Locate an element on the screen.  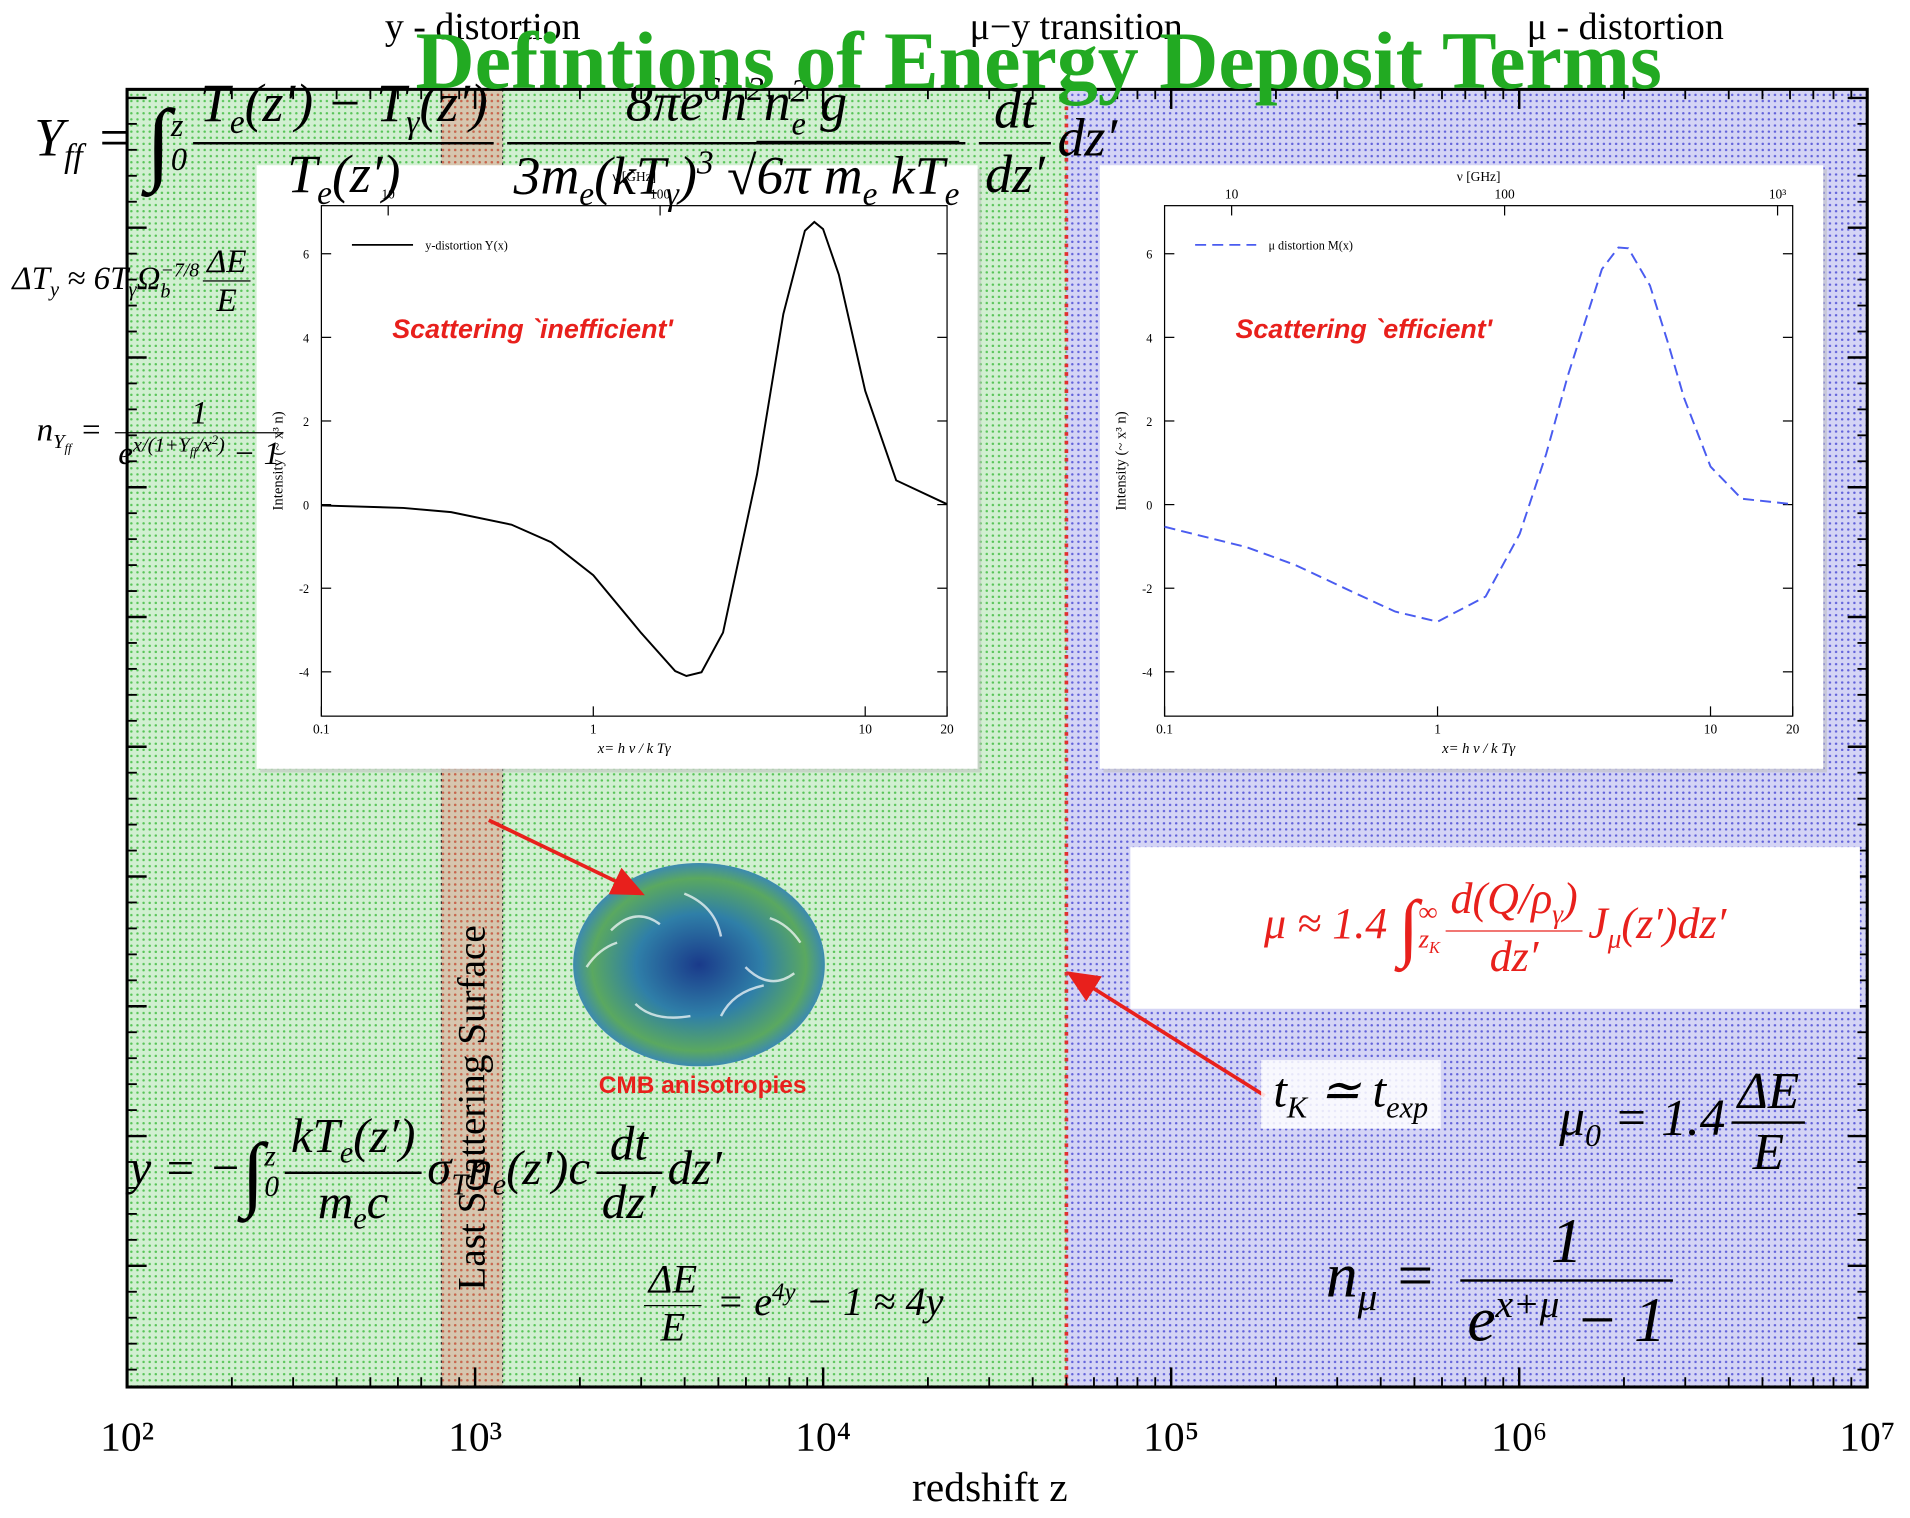
math-text: Y is located at coordinates (49, 137).